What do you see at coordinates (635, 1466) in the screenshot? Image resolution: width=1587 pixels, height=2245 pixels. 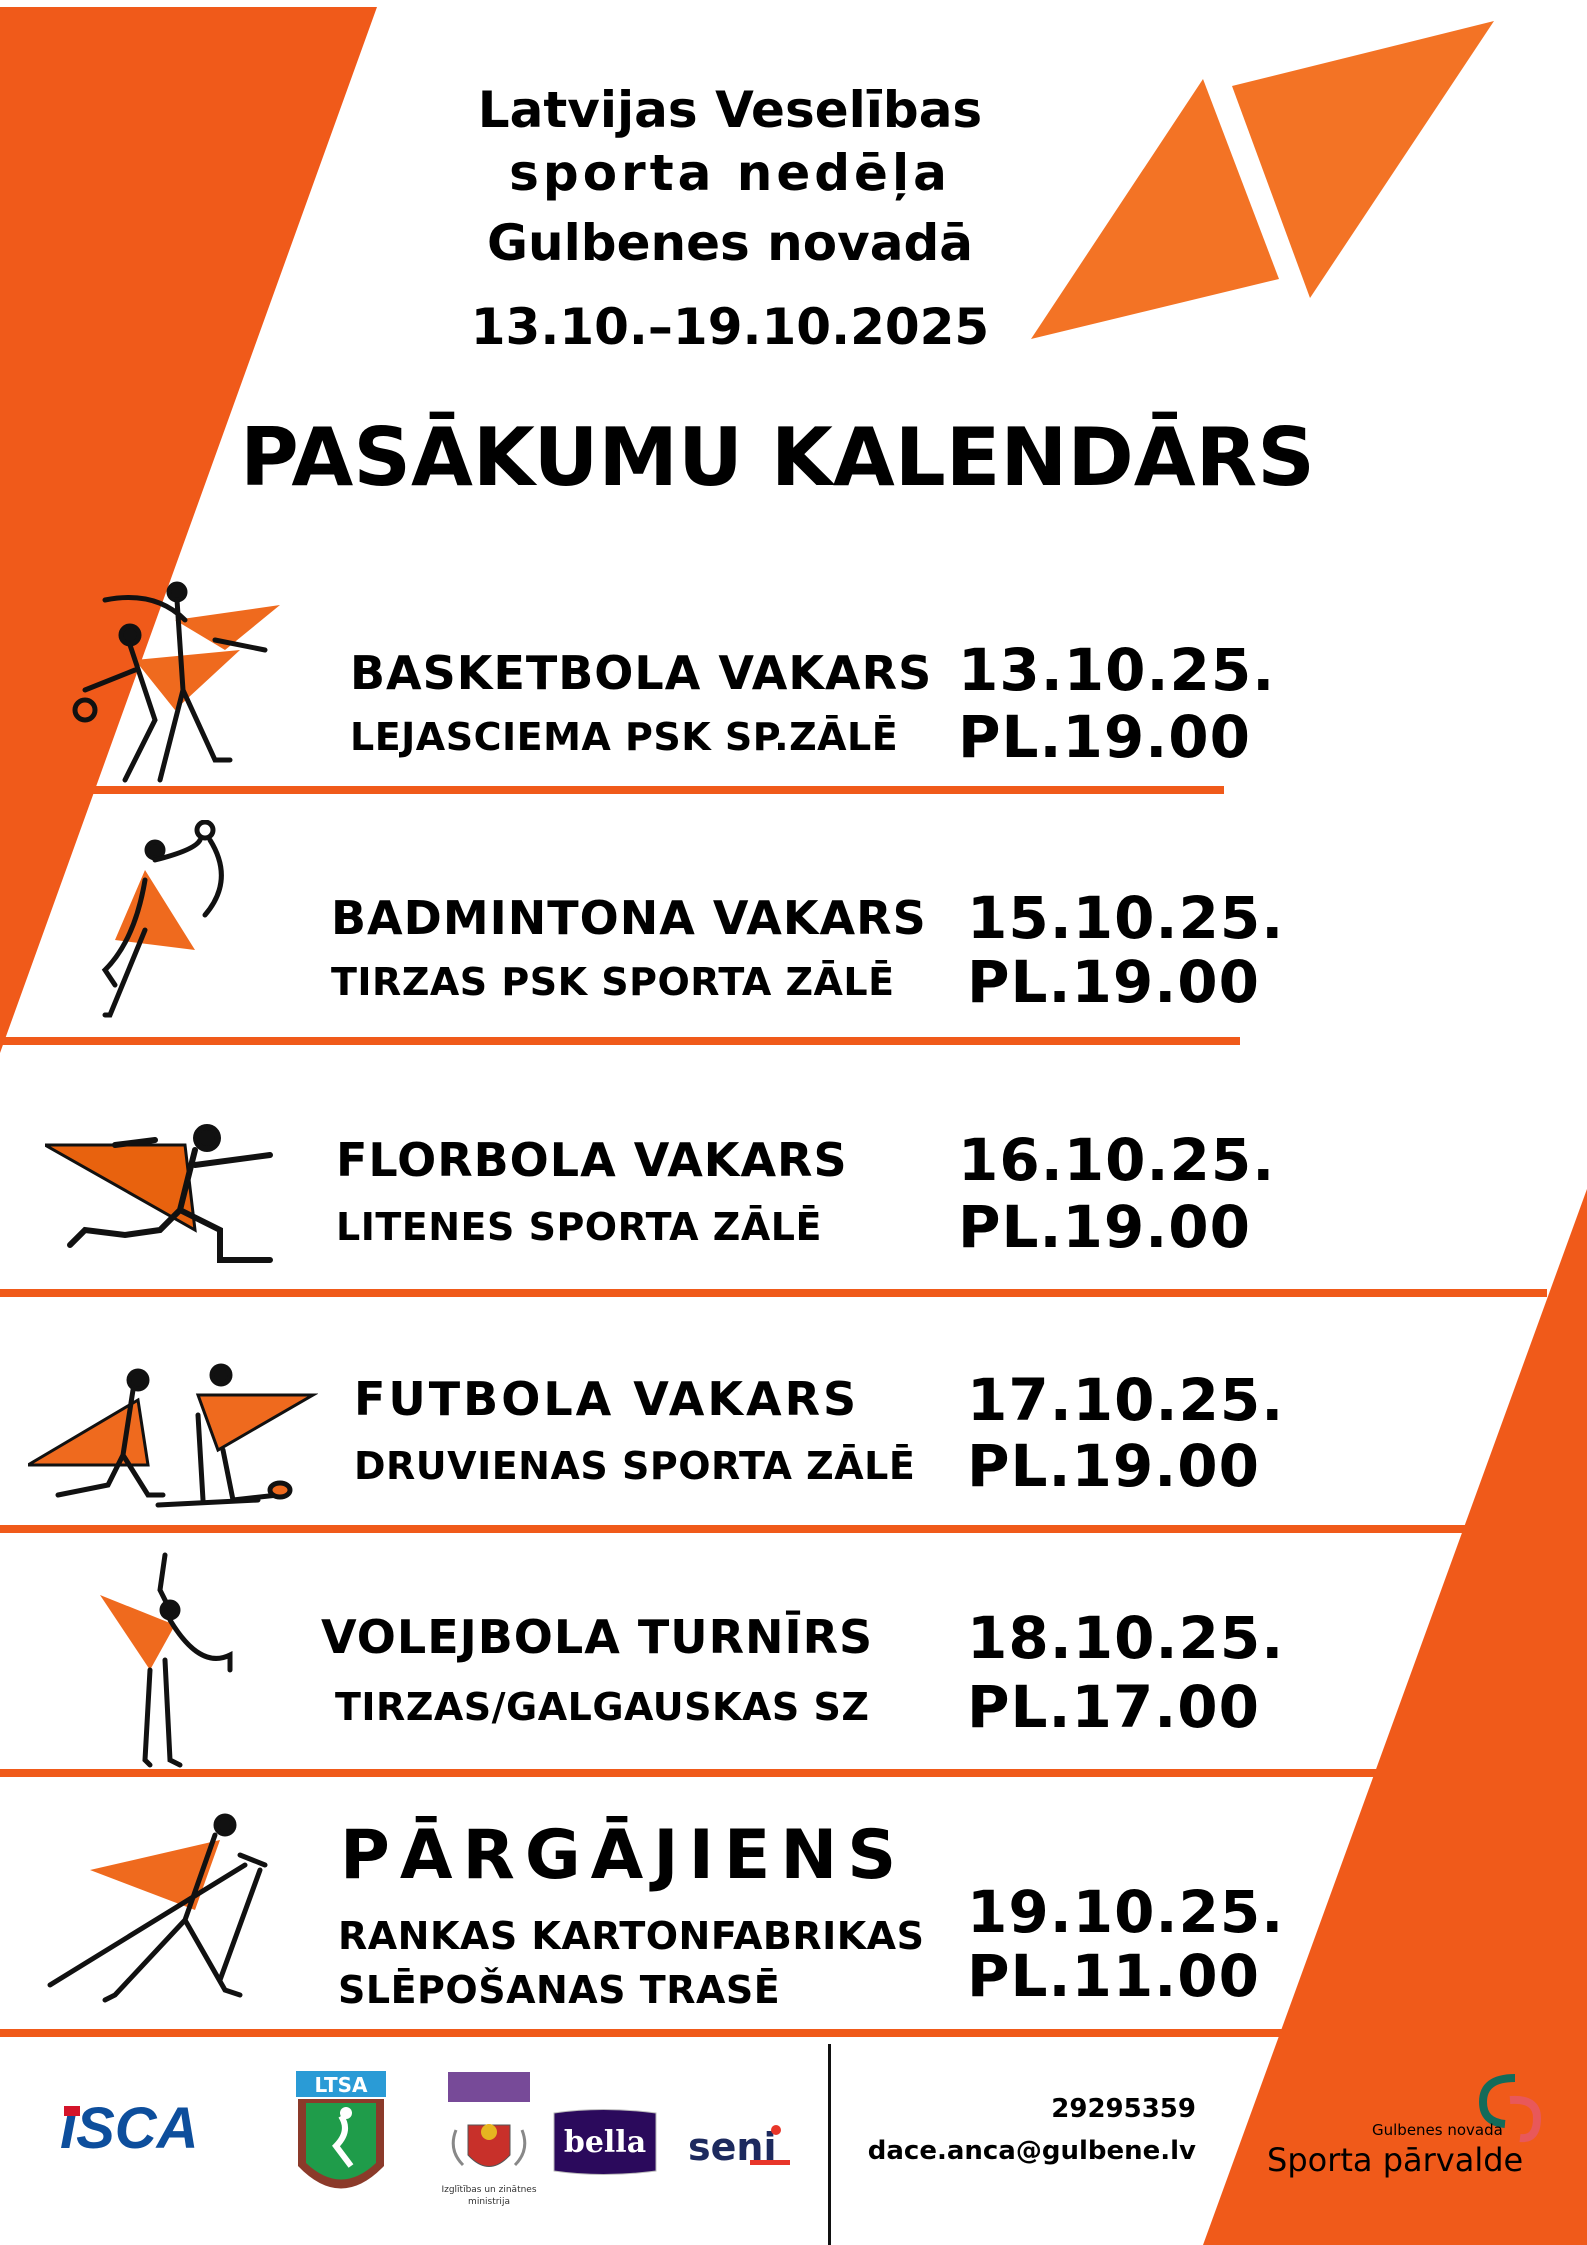 I see `event-venue: DRUVIENAS SPORTA ZĀLĒ` at bounding box center [635, 1466].